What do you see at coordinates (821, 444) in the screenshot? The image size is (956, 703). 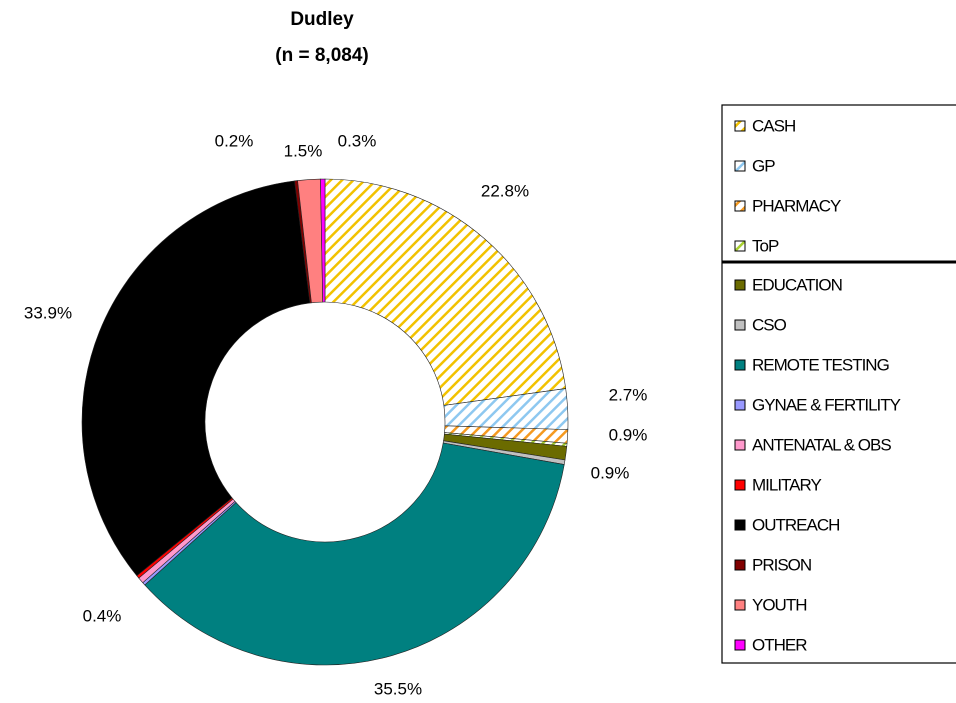 I see `legend-label: ANTENATAL & OBS` at bounding box center [821, 444].